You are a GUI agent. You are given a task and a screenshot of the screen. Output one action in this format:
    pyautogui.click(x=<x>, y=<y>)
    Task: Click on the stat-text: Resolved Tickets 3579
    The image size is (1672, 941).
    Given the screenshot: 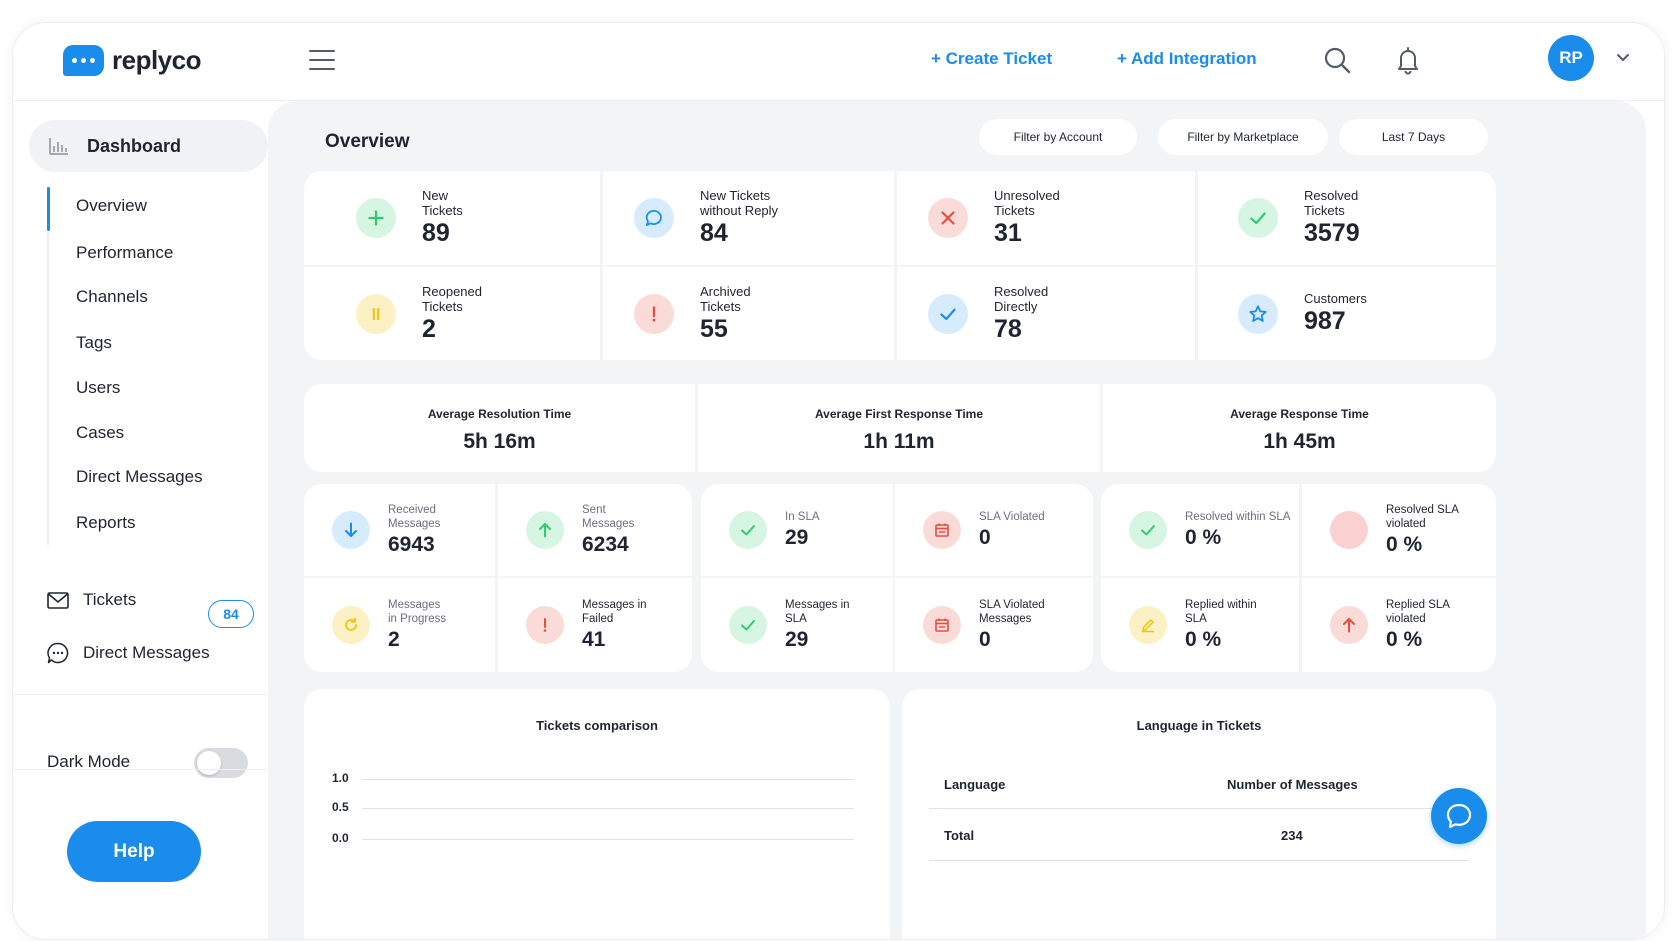 What is the action you would take?
    pyautogui.click(x=1332, y=218)
    